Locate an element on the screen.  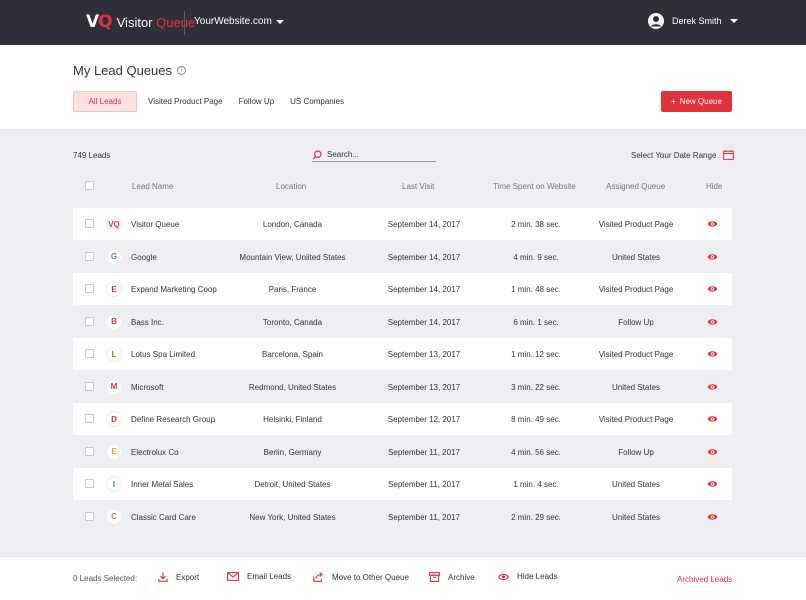
lead-last-visit: September 12, 2017 is located at coordinates (424, 419).